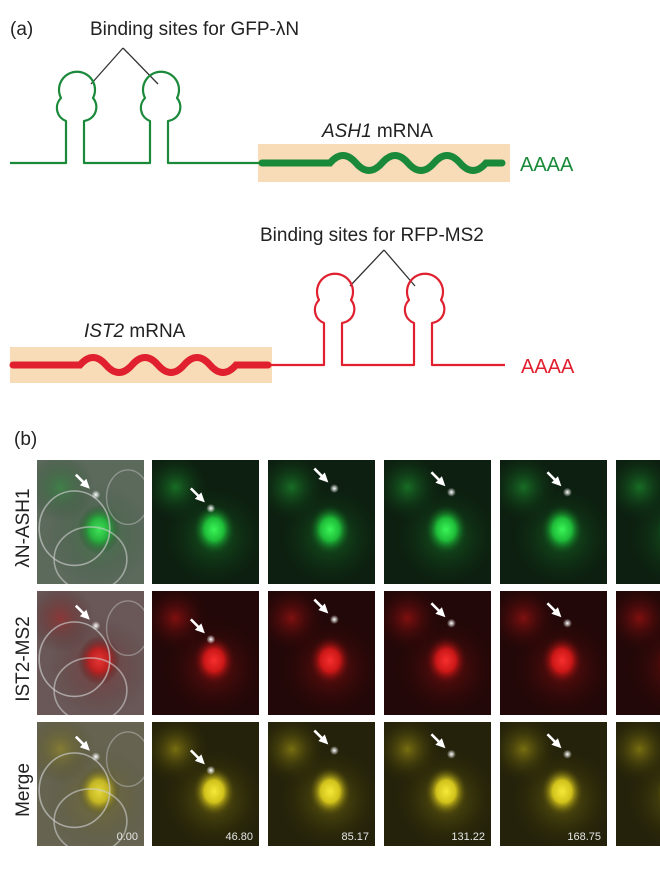 The width and height of the screenshot is (660, 871). What do you see at coordinates (386, 319) in the screenshot?
I see `ist2-rna-line` at bounding box center [386, 319].